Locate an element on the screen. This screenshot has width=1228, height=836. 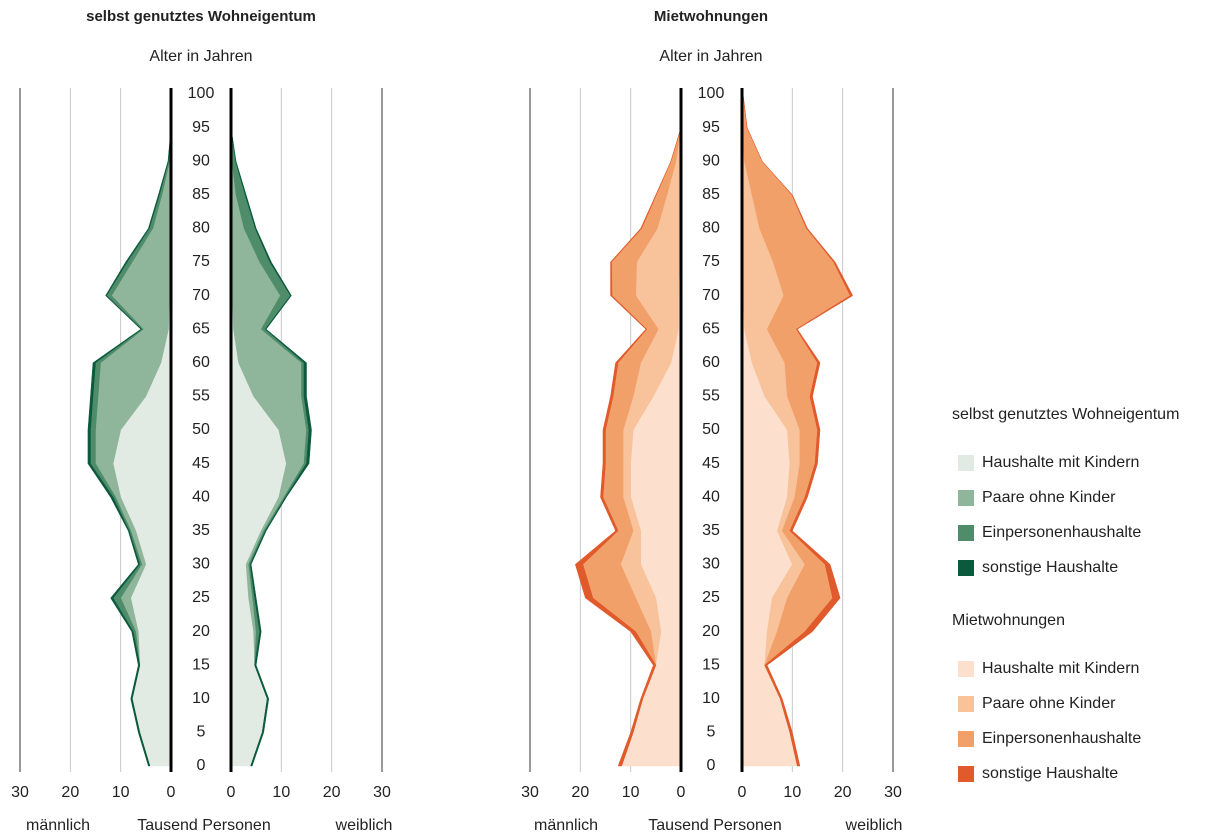
chart-title: Mietwohnungen is located at coordinates (711, 16).